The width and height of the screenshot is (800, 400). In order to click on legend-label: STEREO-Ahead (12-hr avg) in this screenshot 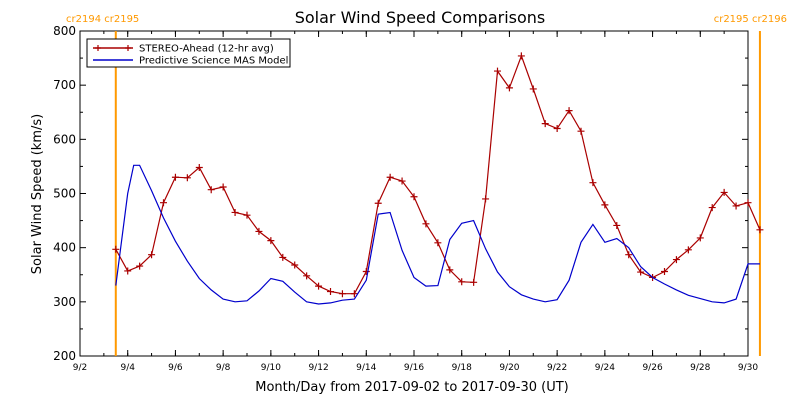, I will do `click(206, 49)`.